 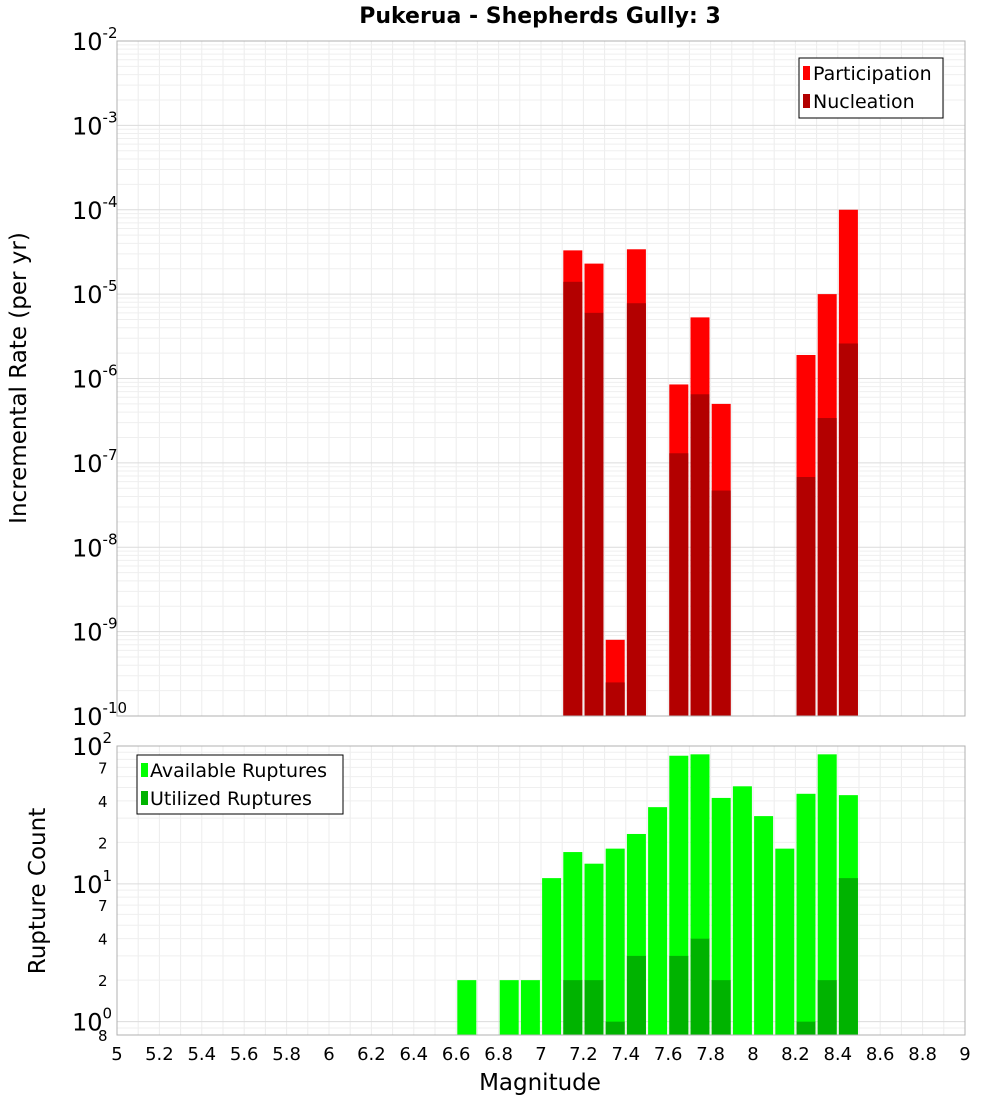 I want to click on x-tick-label: 5, so click(x=116, y=1054).